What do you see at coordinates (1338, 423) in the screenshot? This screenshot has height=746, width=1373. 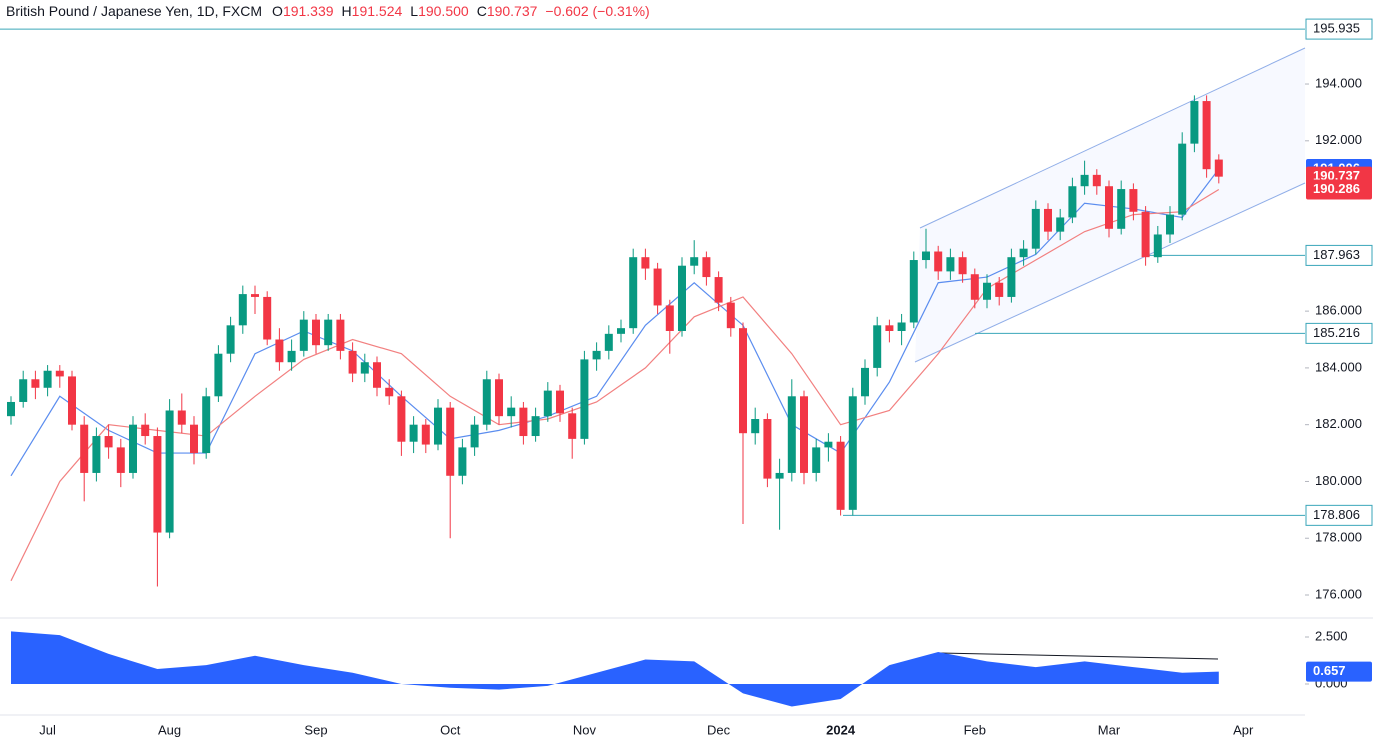 I see `y-tick-label: 182.000` at bounding box center [1338, 423].